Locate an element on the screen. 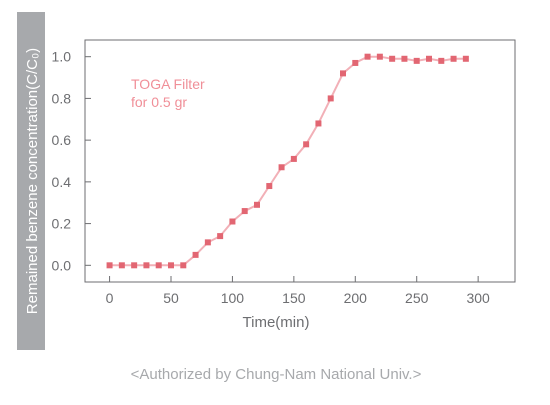  y-tick-label: 0.6 is located at coordinates (62, 140).